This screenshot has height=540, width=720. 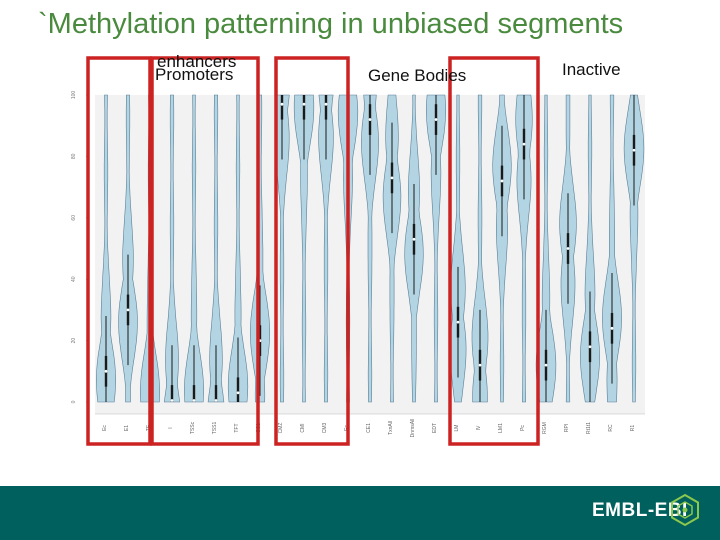 What do you see at coordinates (501, 428) in the screenshot?
I see `x-tick-label-18: LM1` at bounding box center [501, 428].